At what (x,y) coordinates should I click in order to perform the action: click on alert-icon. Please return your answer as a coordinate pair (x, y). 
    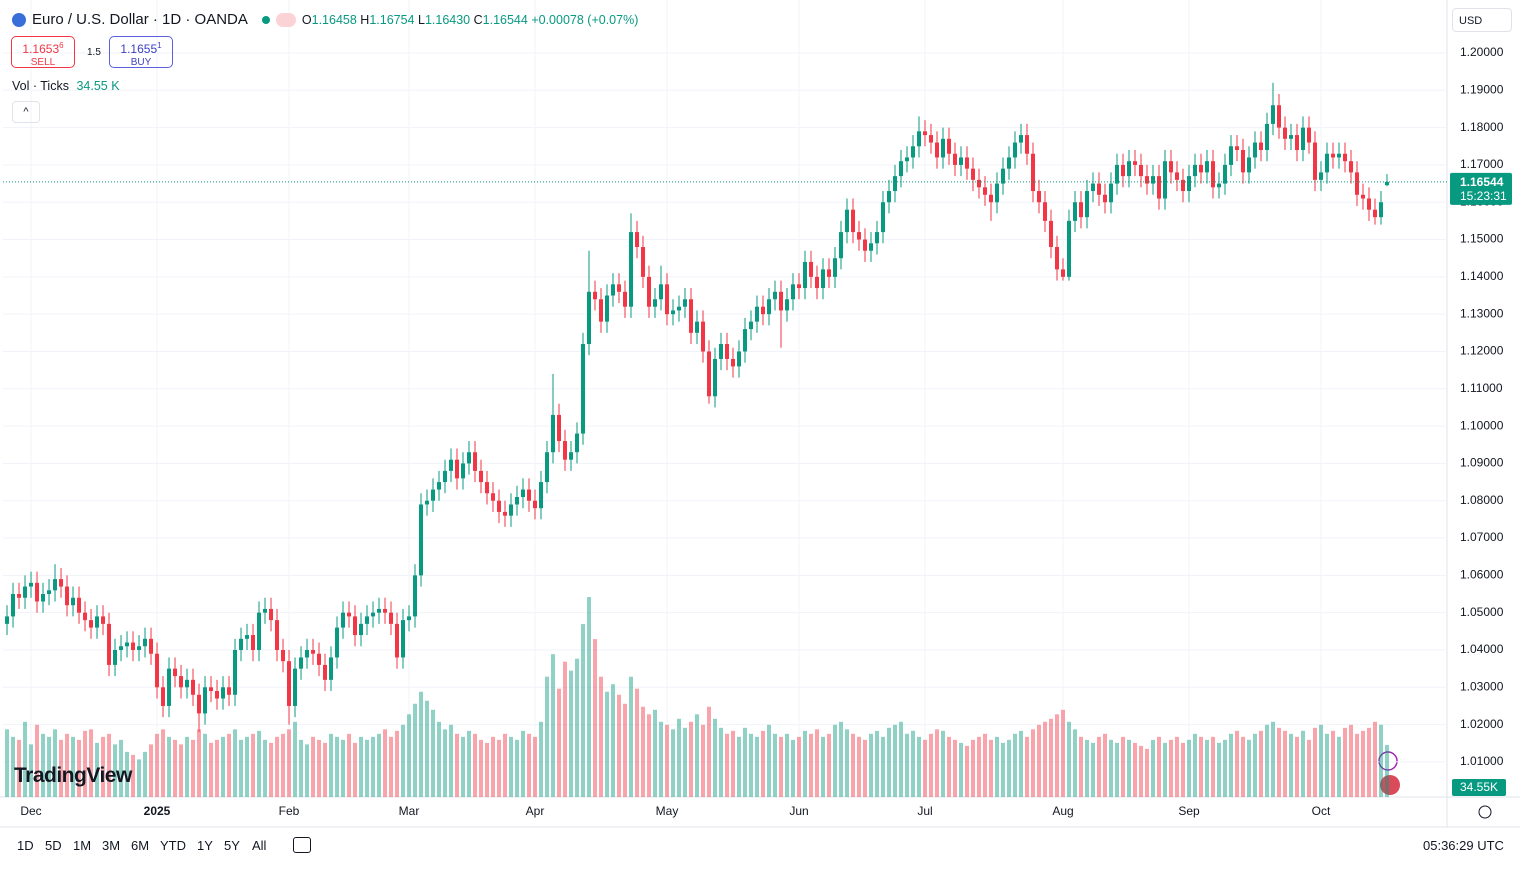
    Looking at the image, I should click on (1388, 761).